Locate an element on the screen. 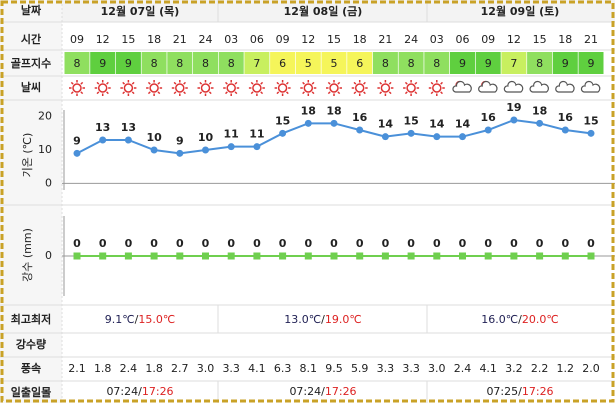 Image resolution: width=615 pixels, height=403 pixels. time: 03 is located at coordinates (437, 39).